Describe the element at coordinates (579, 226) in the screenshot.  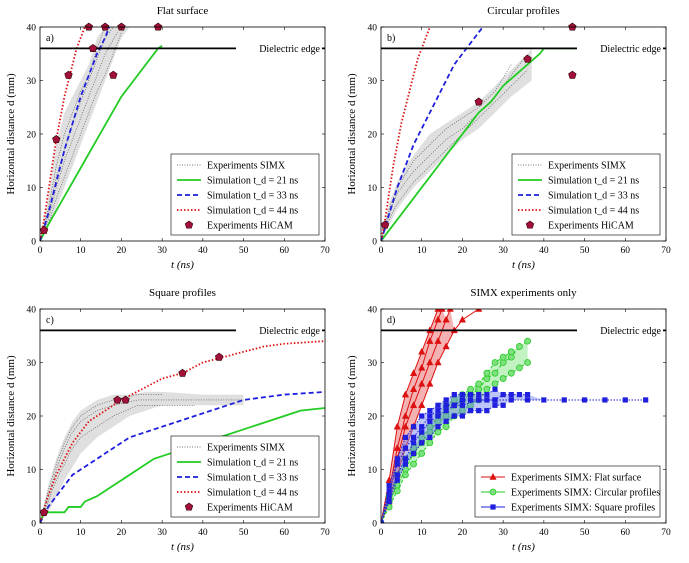
I see `legend-item: Experiments HiCAM` at that location.